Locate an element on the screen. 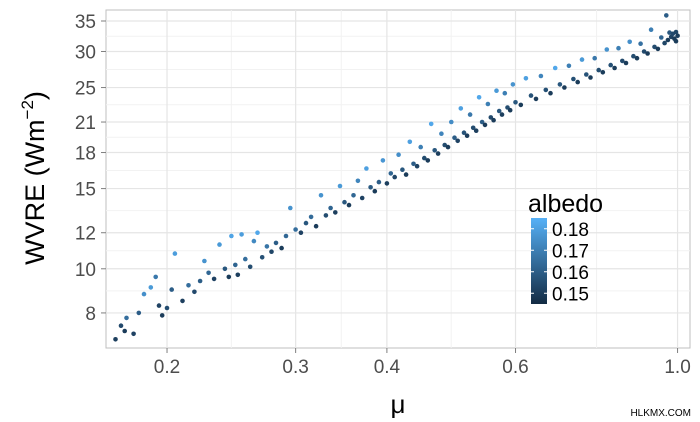 The width and height of the screenshot is (700, 422). x-tick-label: 0.2 is located at coordinates (167, 367).